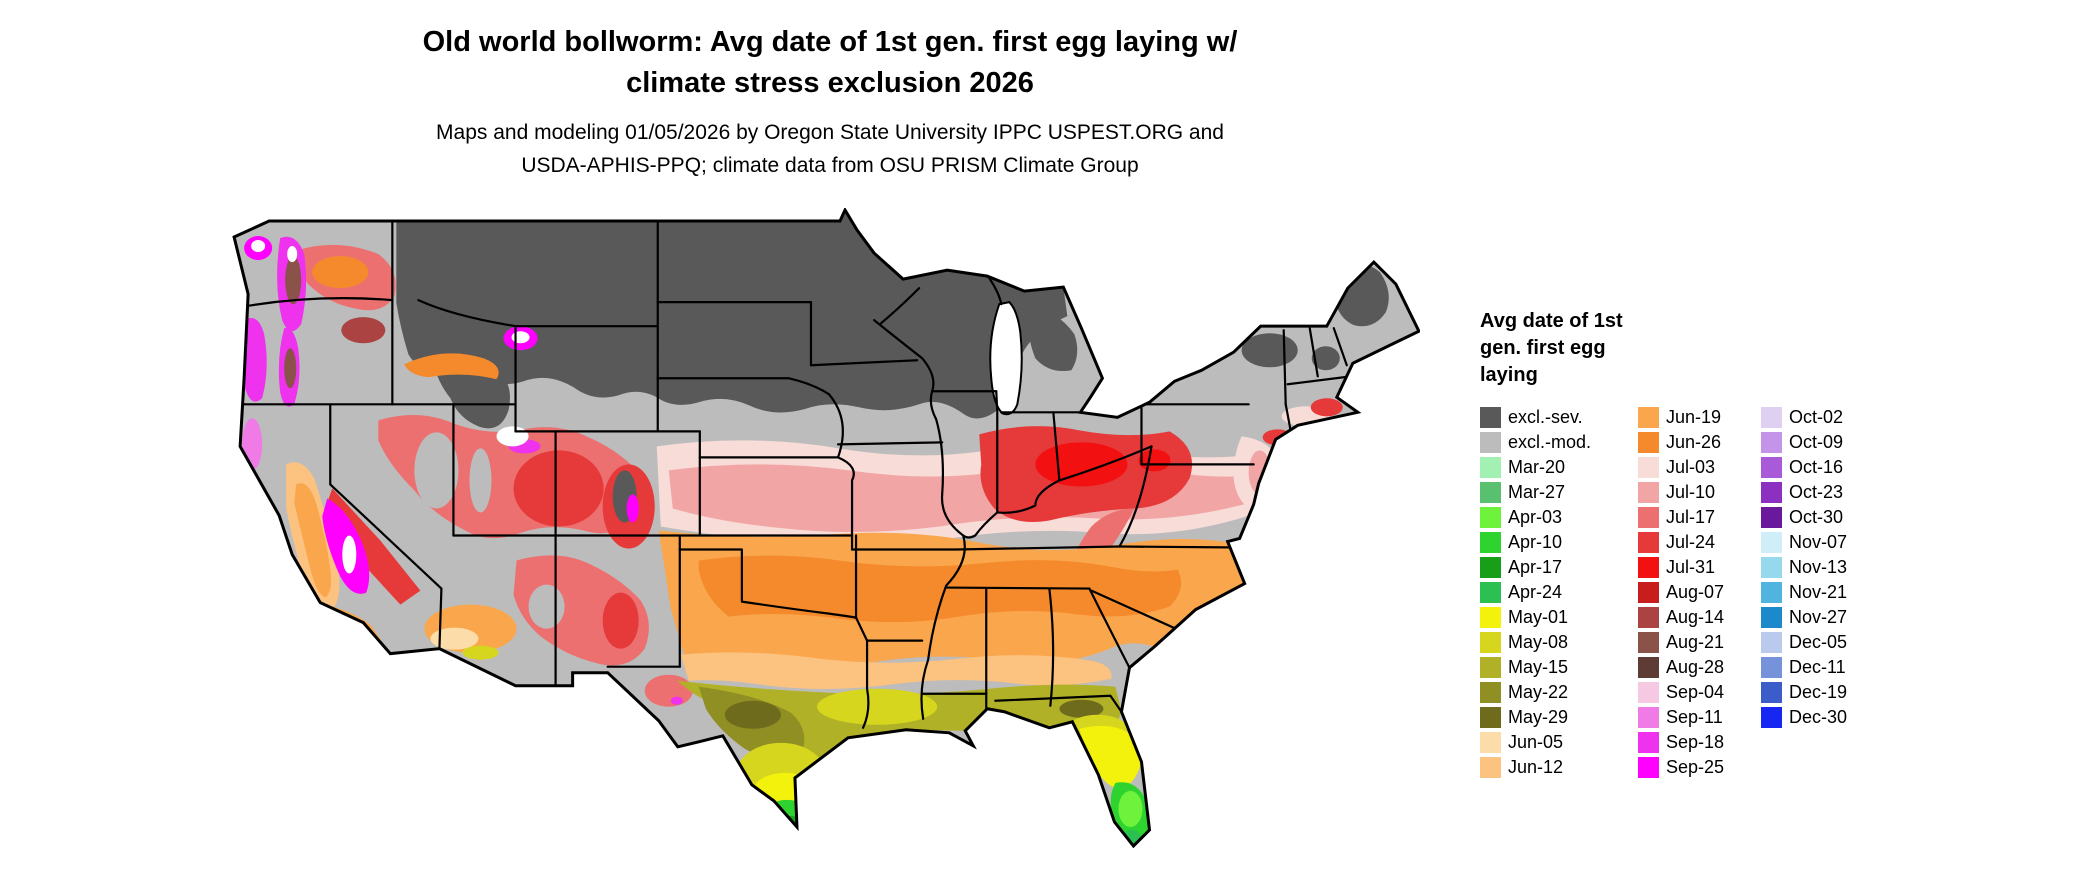 This screenshot has height=892, width=2100. What do you see at coordinates (1818, 692) in the screenshot?
I see `legend-entry-label: Dec-19` at bounding box center [1818, 692].